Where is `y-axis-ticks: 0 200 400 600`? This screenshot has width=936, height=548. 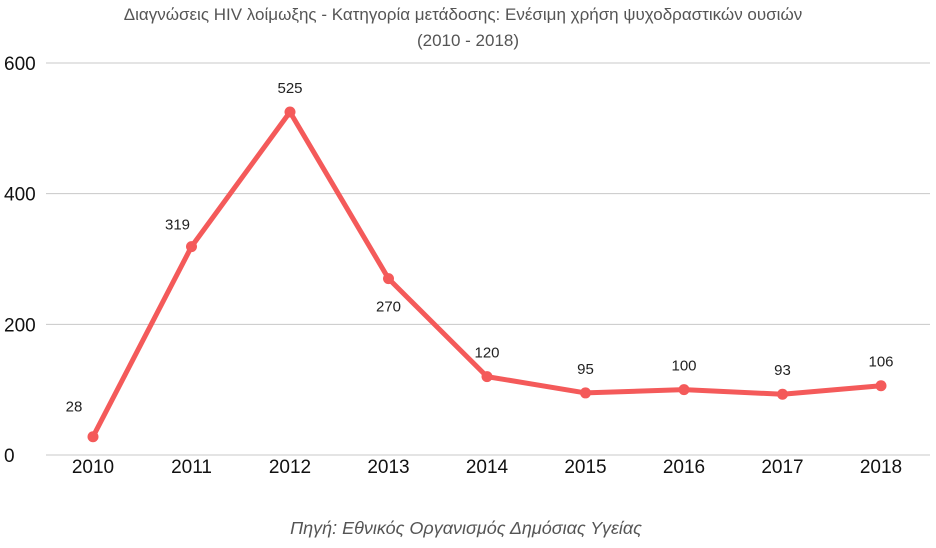 y-axis-ticks: 0 200 400 600 is located at coordinates (20, 260).